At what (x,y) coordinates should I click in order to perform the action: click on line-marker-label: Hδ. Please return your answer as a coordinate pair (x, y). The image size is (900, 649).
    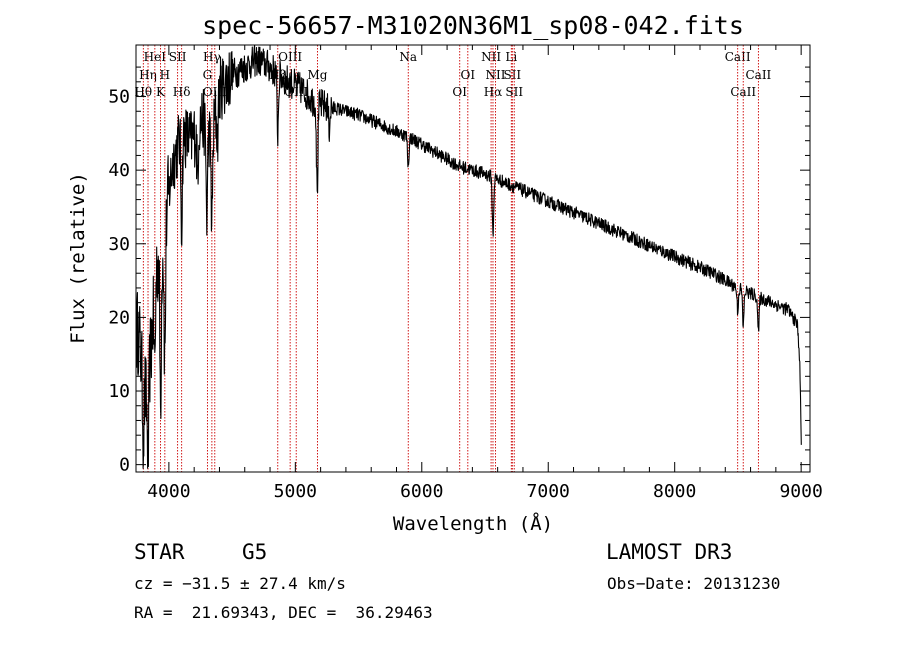
    Looking at the image, I should click on (182, 92).